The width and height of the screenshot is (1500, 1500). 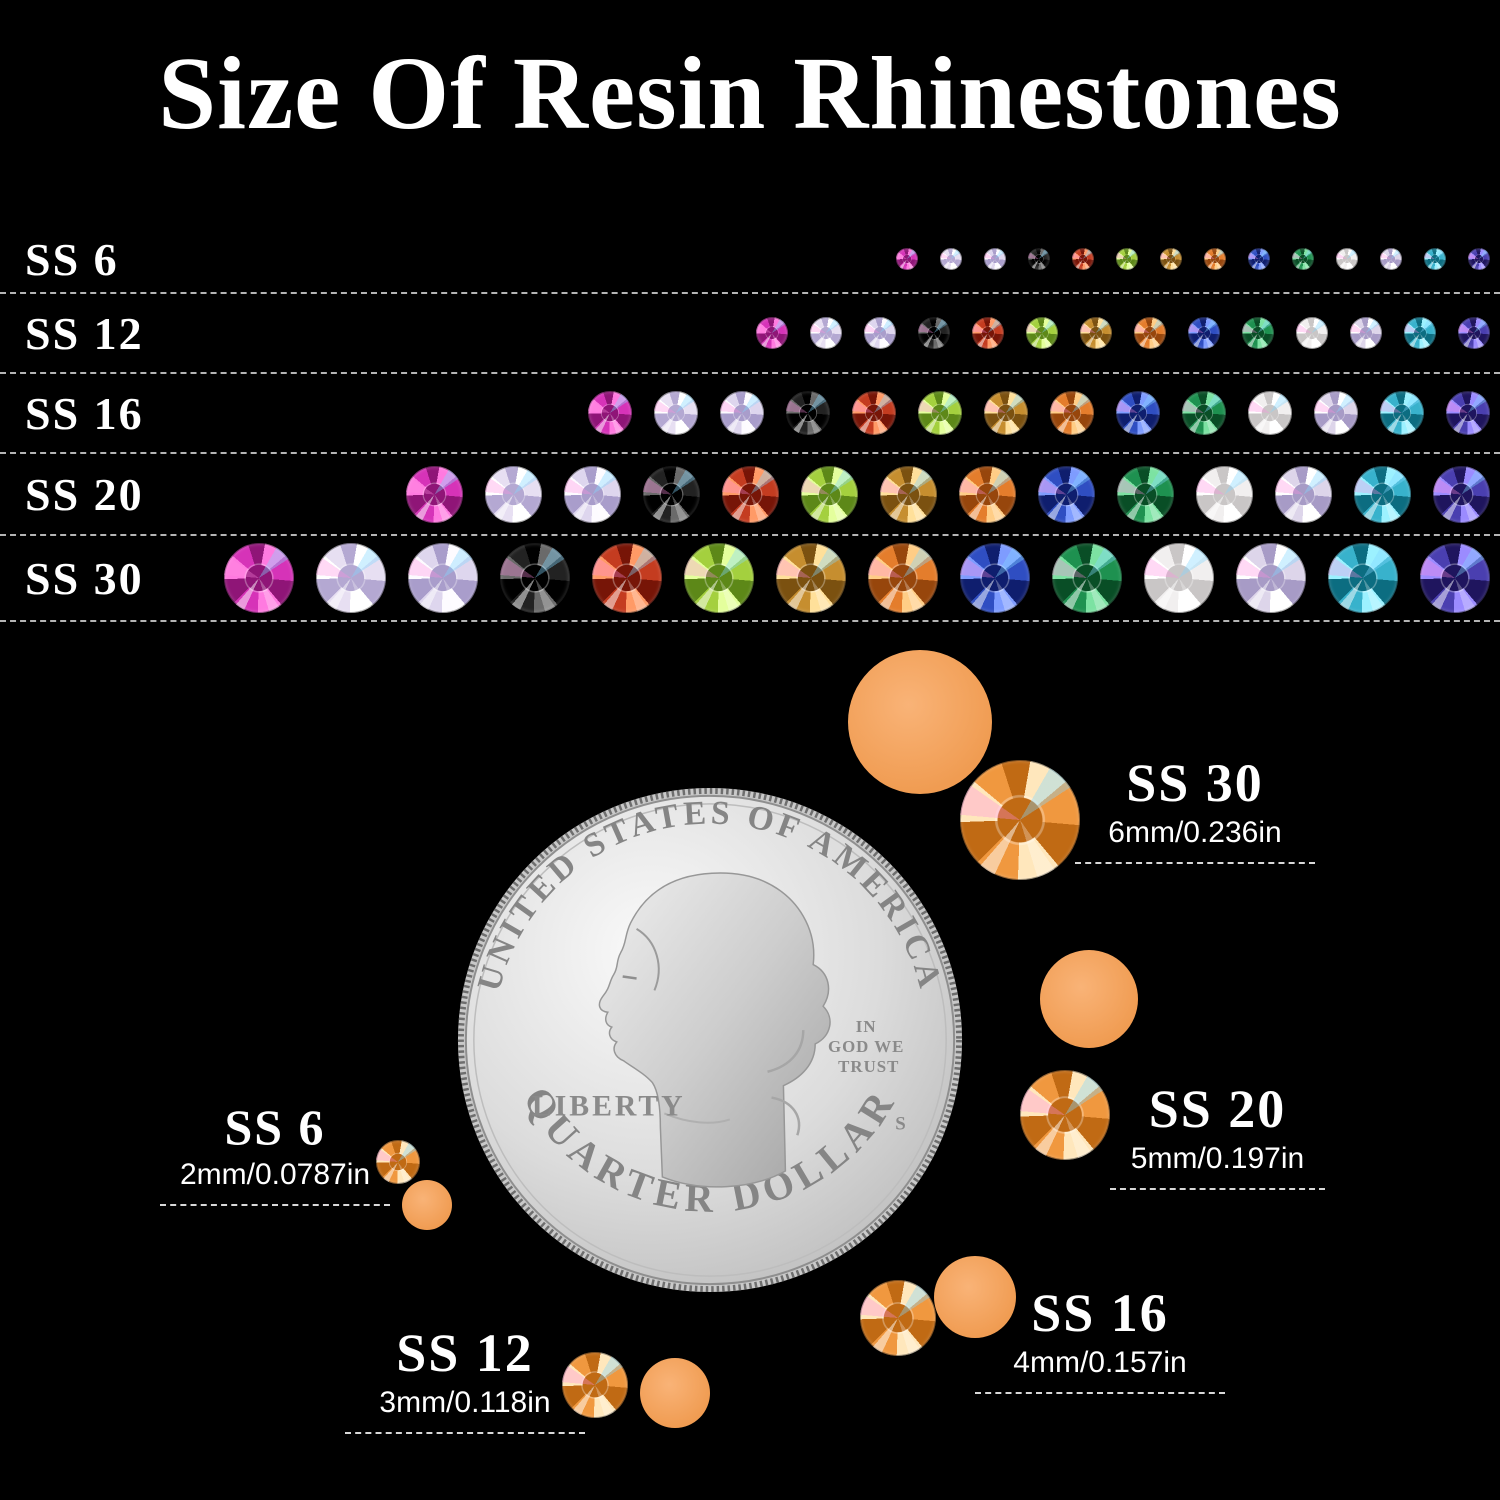 I want to click on coin-motto-line-3: TRUST, so click(x=868, y=1066).